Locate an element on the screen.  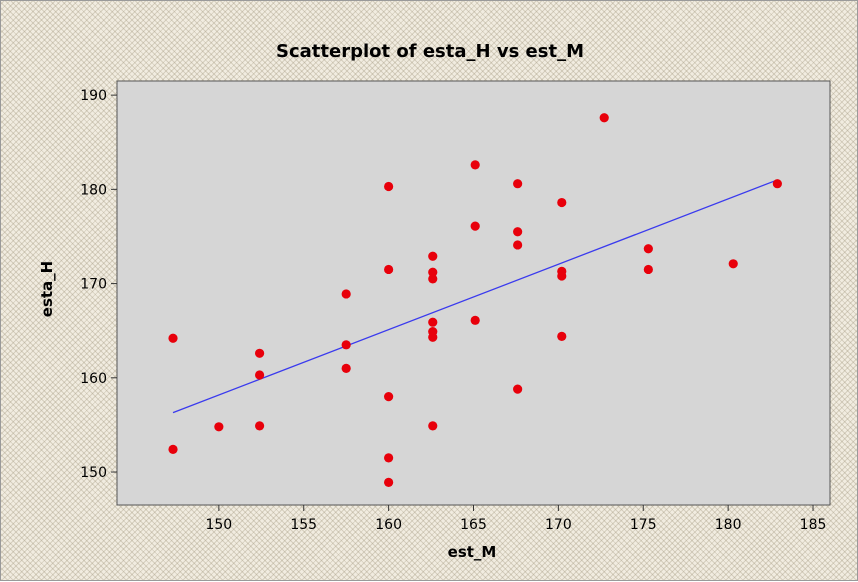
x-tick-label: 165 is located at coordinates (473, 525).